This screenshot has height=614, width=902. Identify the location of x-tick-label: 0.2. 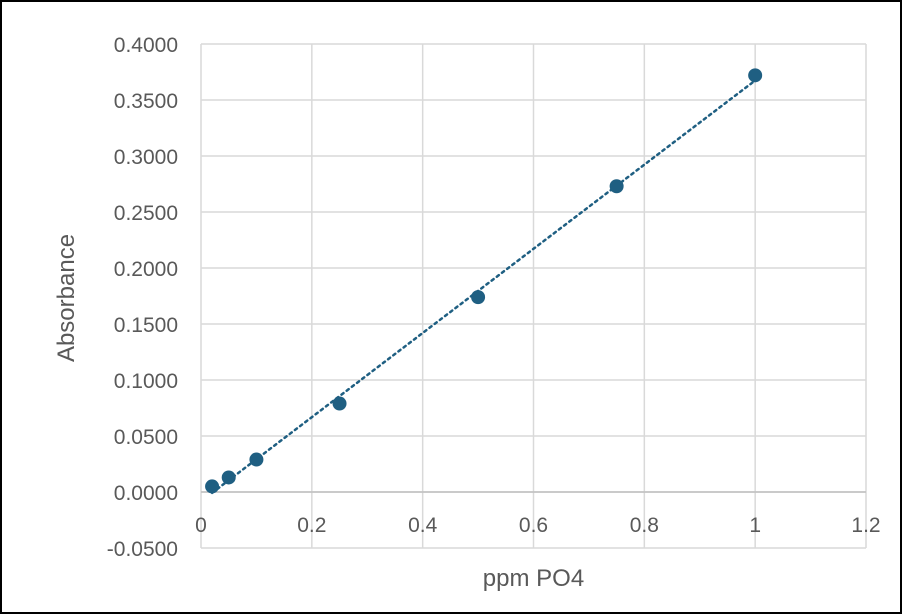
(311, 525).